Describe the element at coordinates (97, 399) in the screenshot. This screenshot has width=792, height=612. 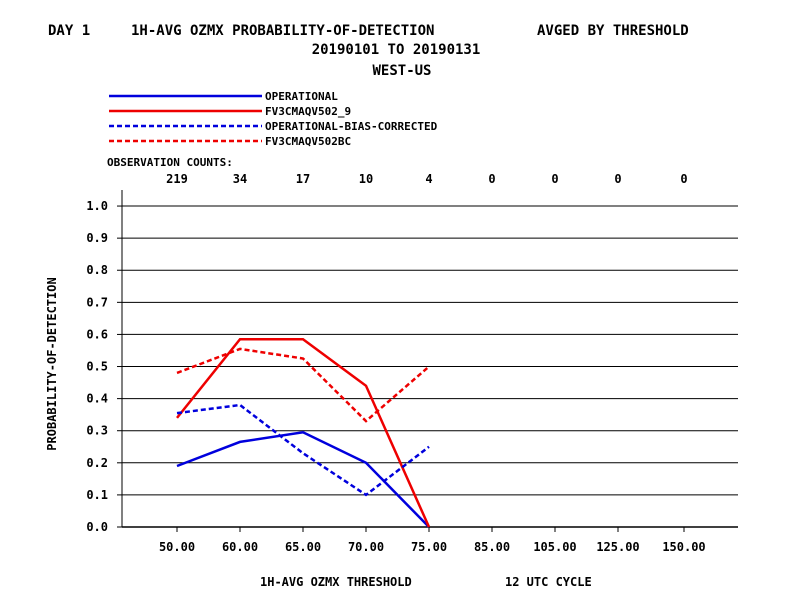
I see `y-tick-label: 0.4` at that location.